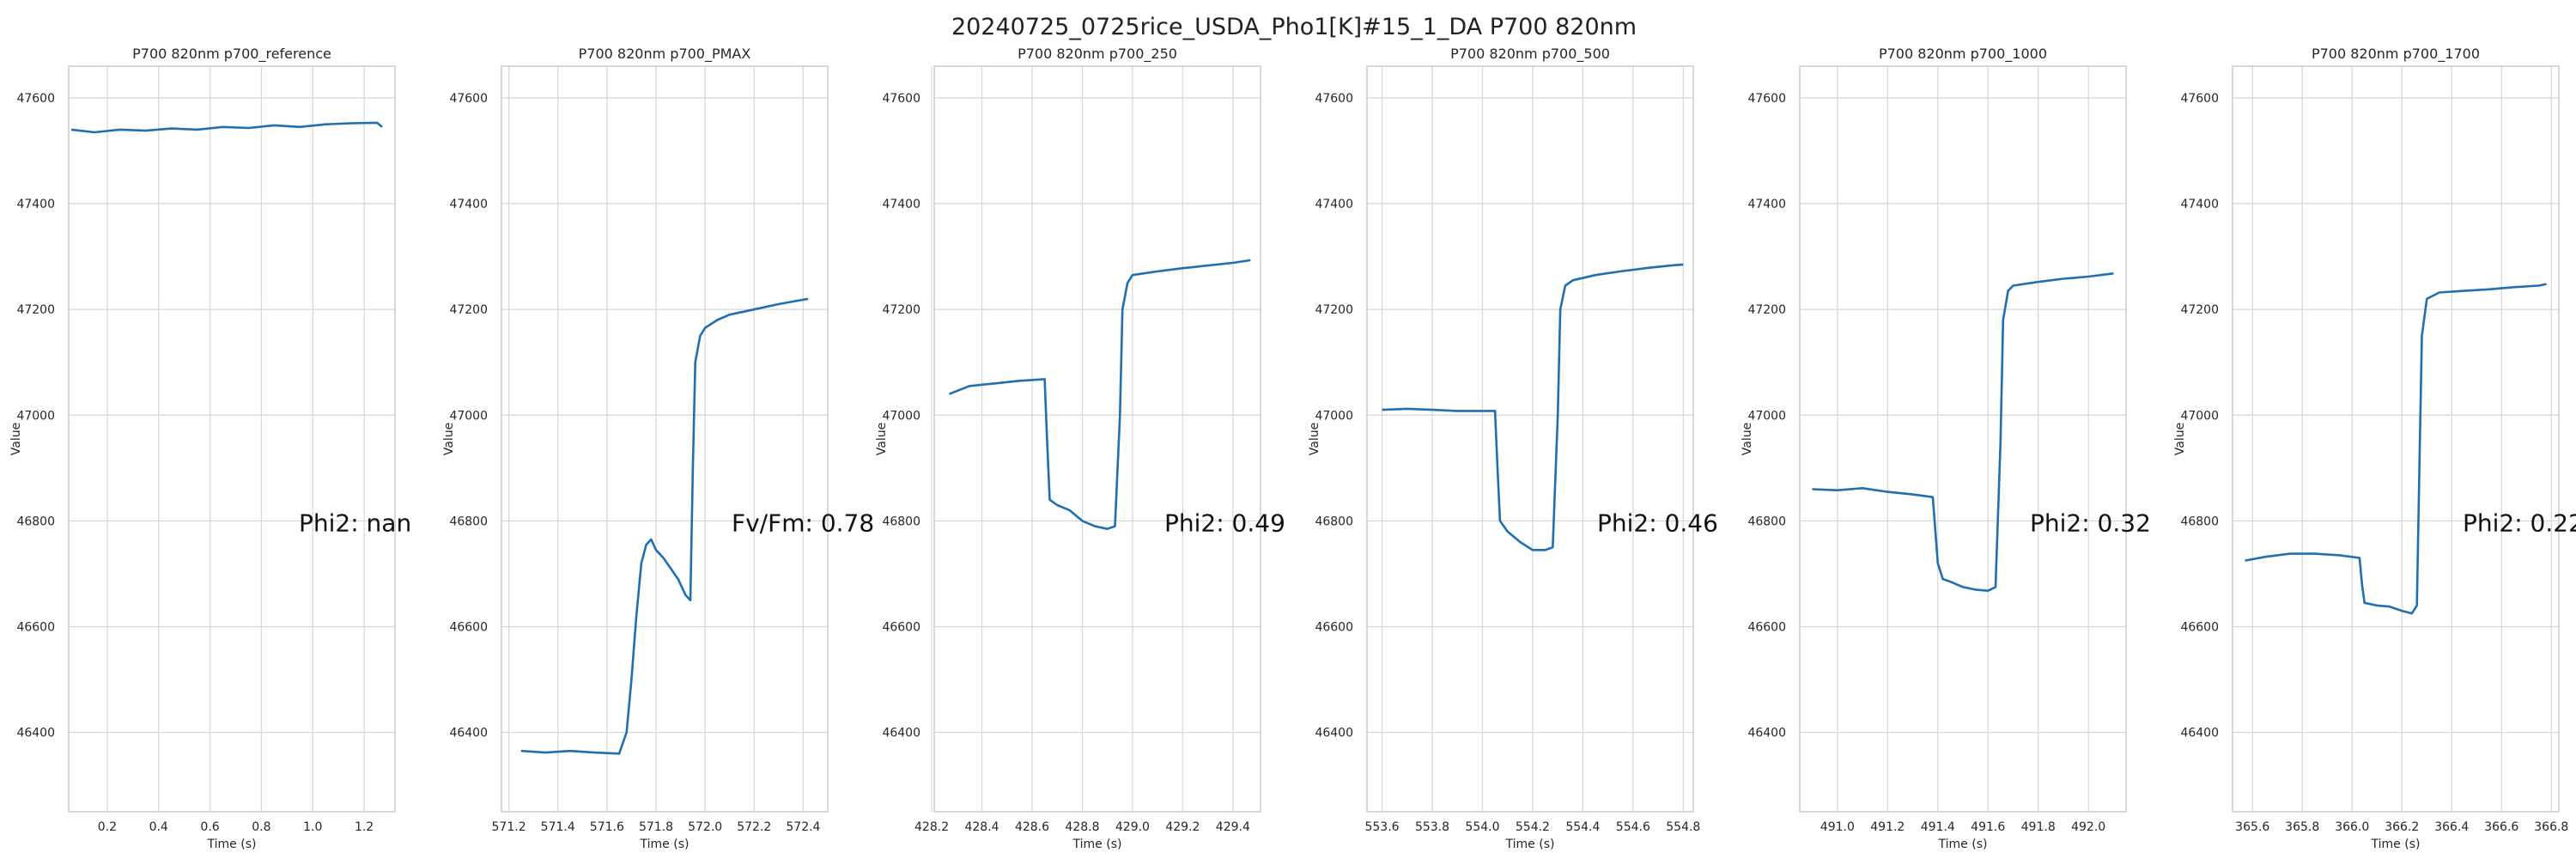 The height and width of the screenshot is (859, 2576). I want to click on x-tick-label: 554.8, so click(1683, 827).